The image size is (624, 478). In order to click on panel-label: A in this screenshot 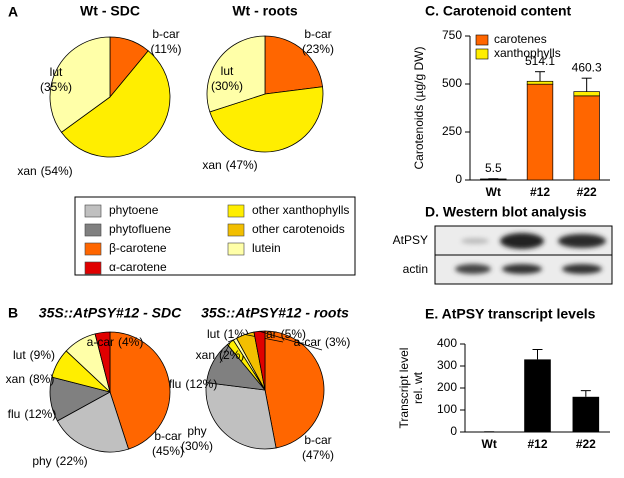, I will do `click(13, 12)`.